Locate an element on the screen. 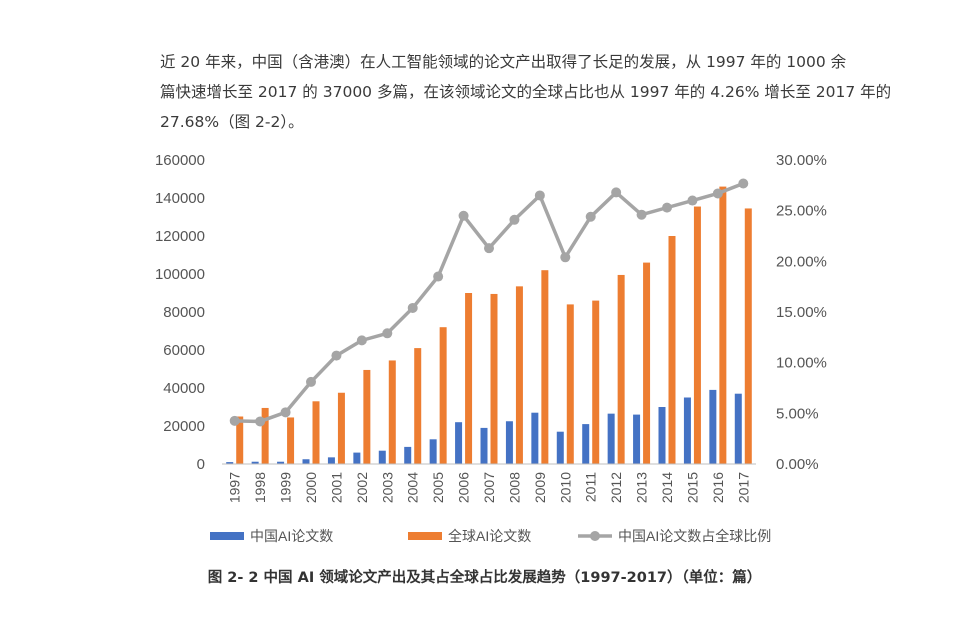 This screenshot has width=969, height=623. right-axis-tick-label: 30.00% is located at coordinates (801, 160).